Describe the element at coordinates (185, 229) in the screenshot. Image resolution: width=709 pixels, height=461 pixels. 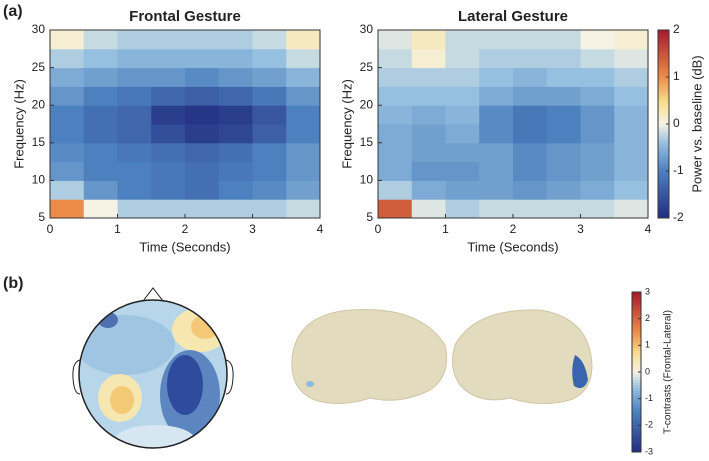
I see `x-tick-label: 2` at that location.